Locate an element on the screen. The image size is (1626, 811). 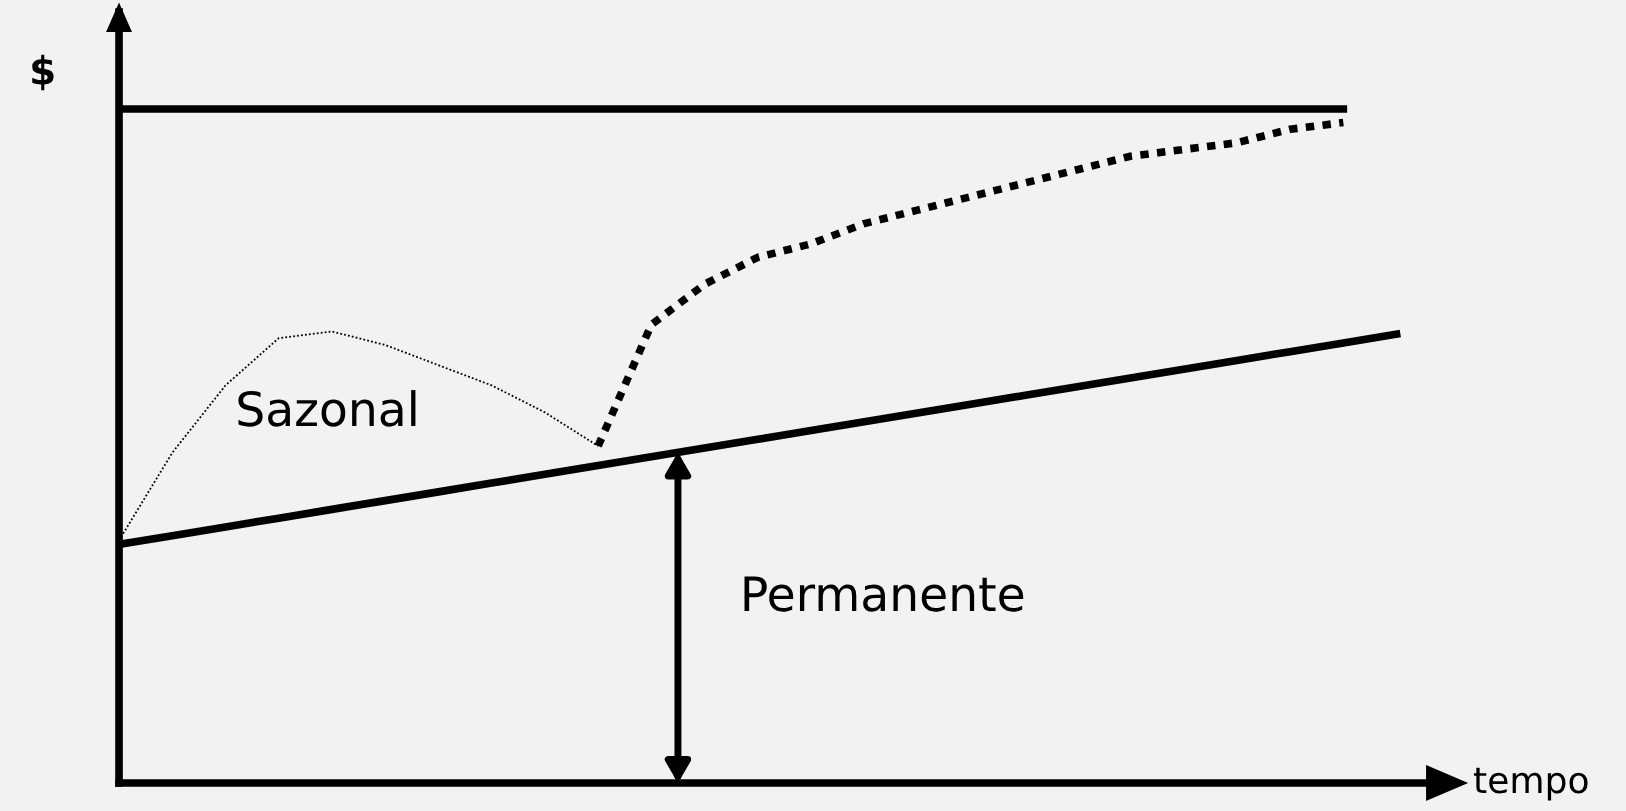
x-axis-title: tempo is located at coordinates (1530, 784).